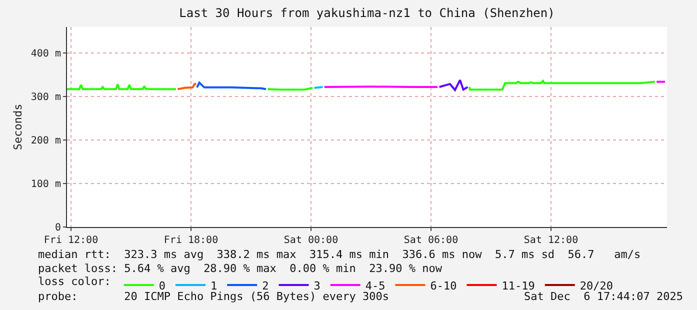  Describe the element at coordinates (339, 254) in the screenshot. I see `text: median rtt: 323.3 ms avg 338.2 ms max 315.4 ms min 336.6 ms now 5.7 ms sd 56.7 am/s` at that location.